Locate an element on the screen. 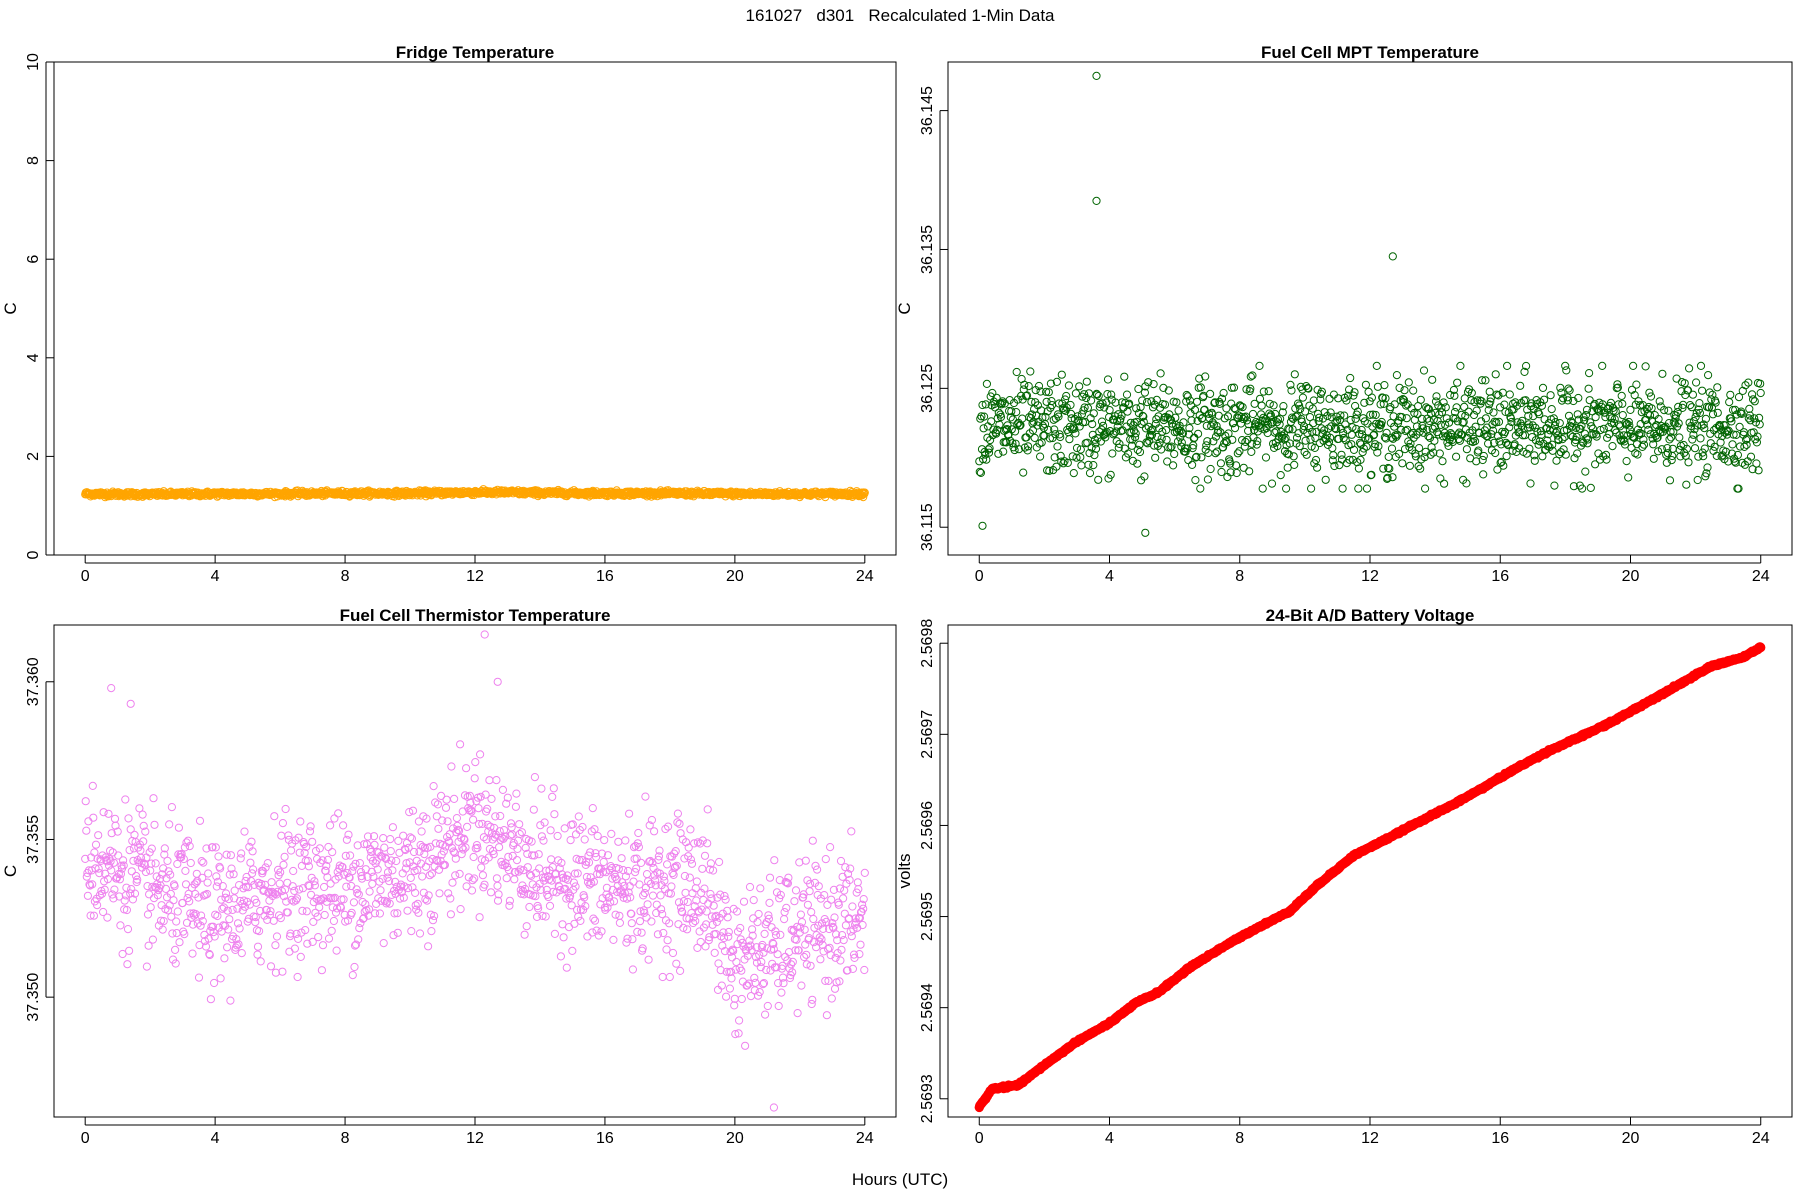 The height and width of the screenshot is (1200, 1800). fridge-title: Fridge Temperature is located at coordinates (475, 52).